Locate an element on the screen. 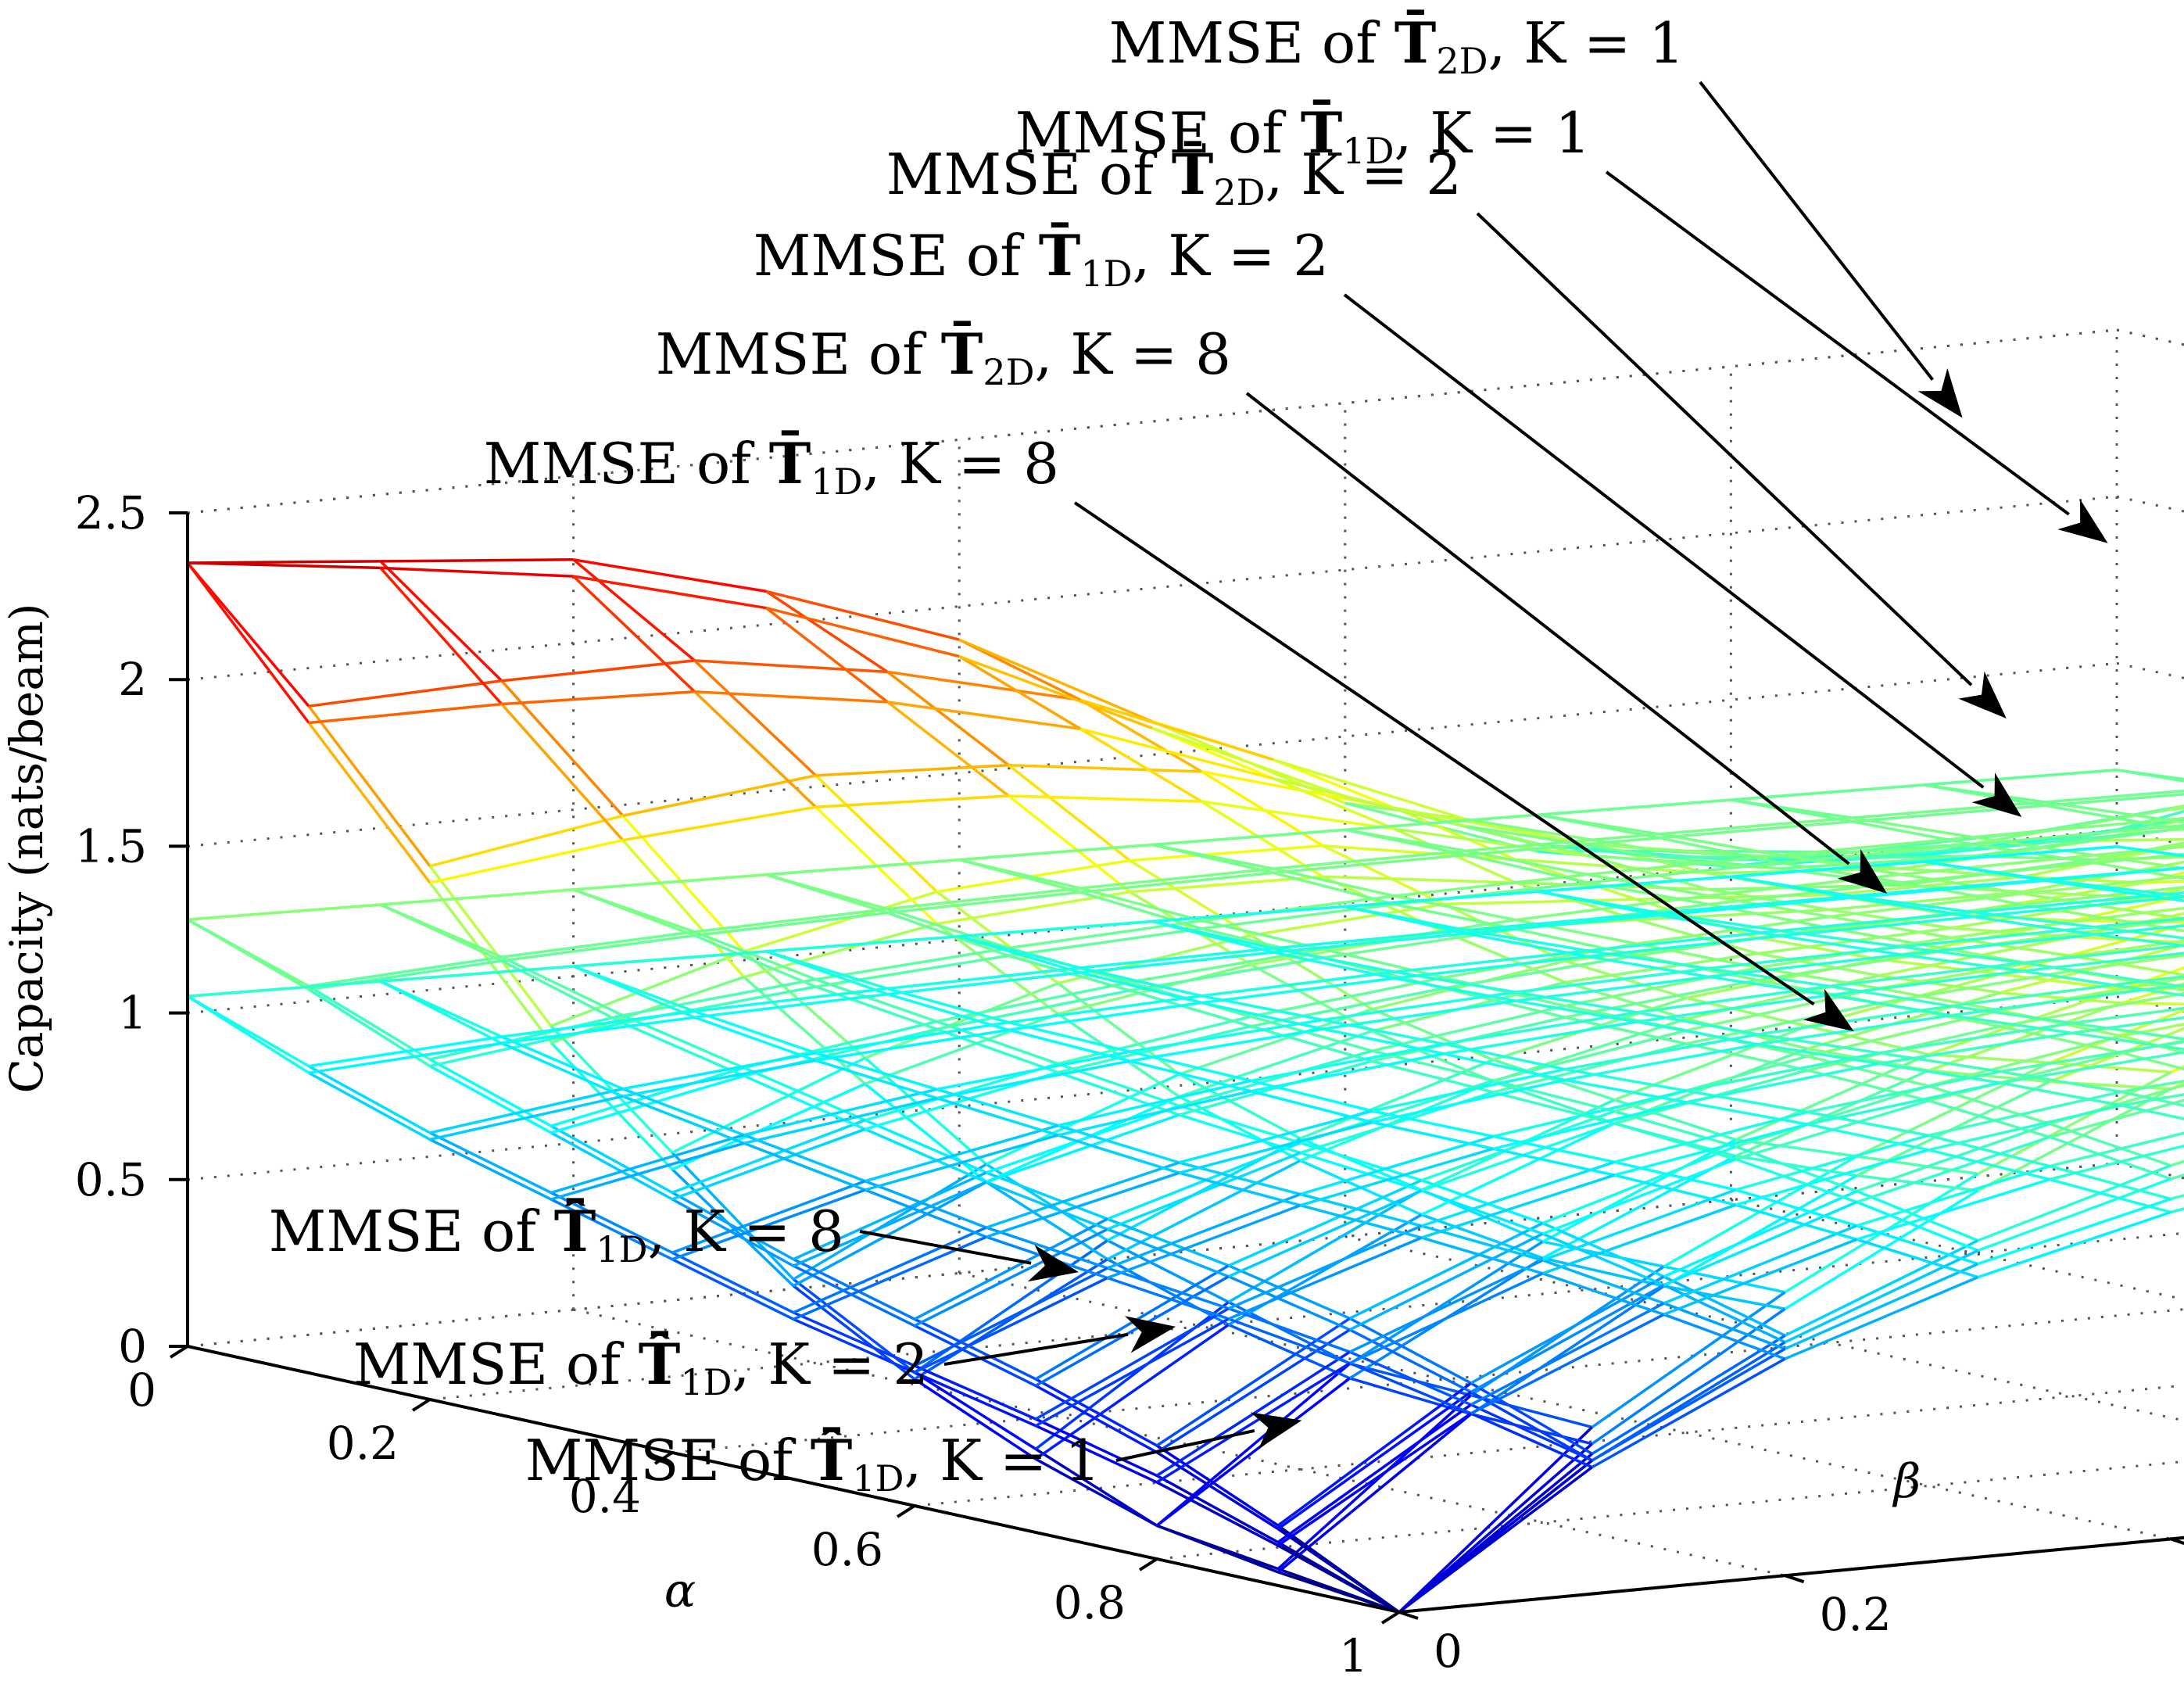 This screenshot has width=2184, height=1695. annotation-suffix: , K = 8 is located at coordinates (746, 1231).